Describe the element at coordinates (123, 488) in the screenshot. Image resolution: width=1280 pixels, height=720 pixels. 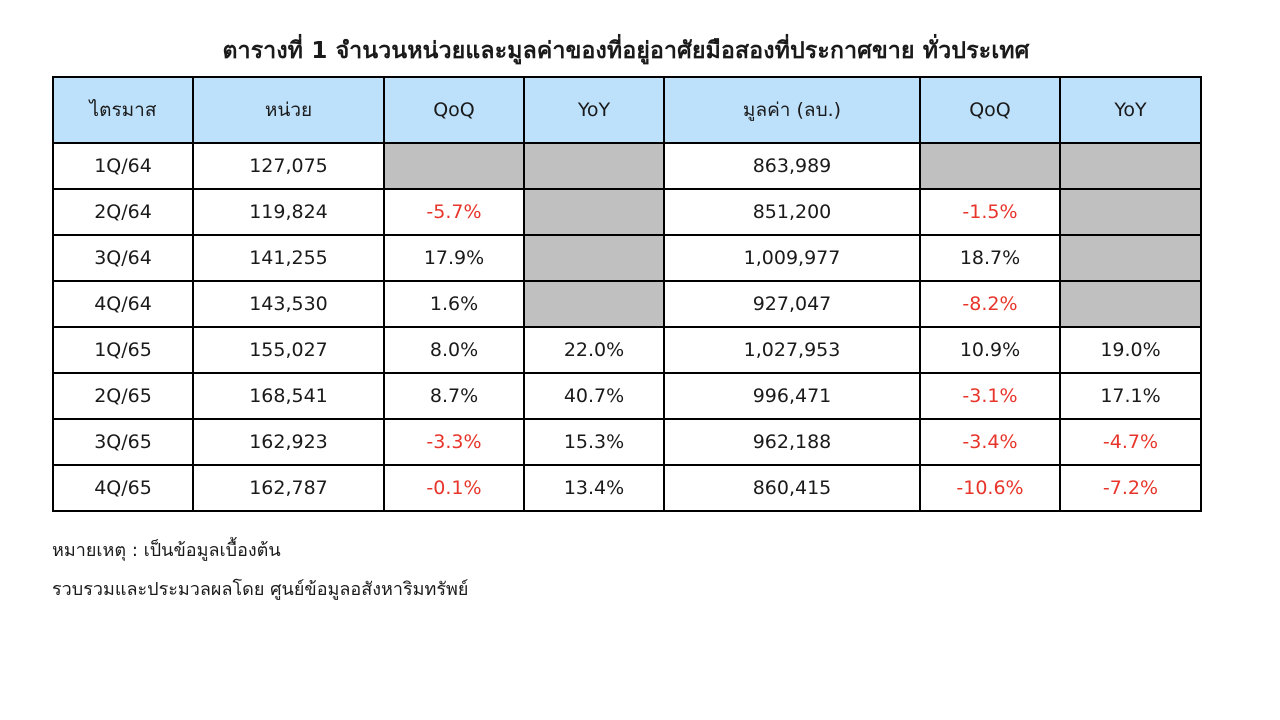
I see `table-cell-quarter: 4Q/65` at that location.